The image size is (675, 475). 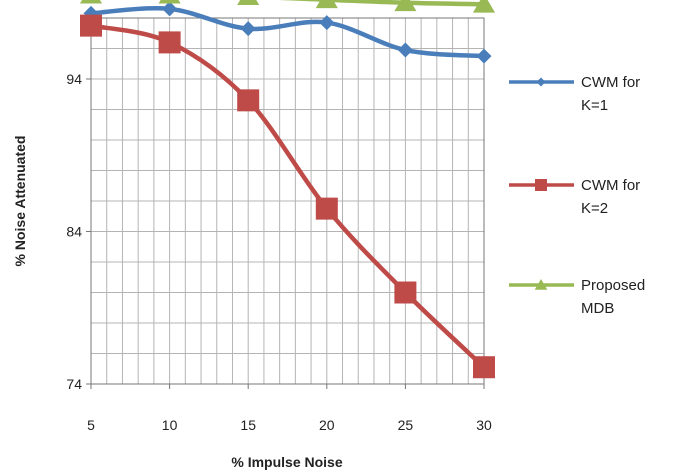 What do you see at coordinates (327, 425) in the screenshot?
I see `x-tick-label: 20` at bounding box center [327, 425].